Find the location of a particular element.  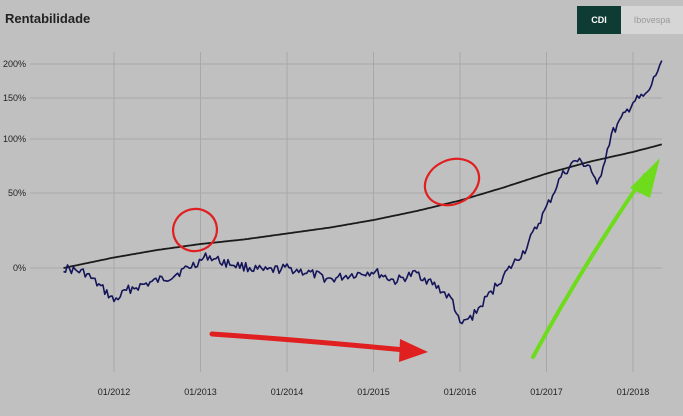

x-tick-label: 01/2018 is located at coordinates (633, 392).